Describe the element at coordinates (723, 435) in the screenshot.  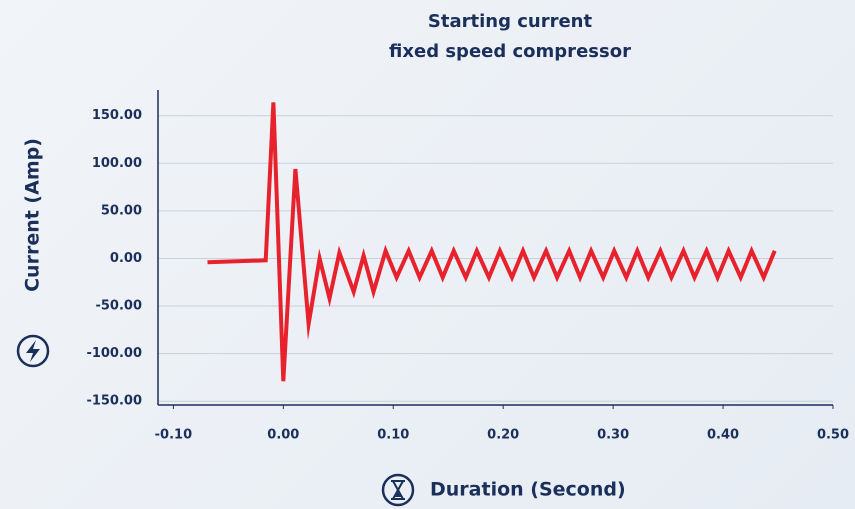
I see `x-tick-label: 0.40` at that location.